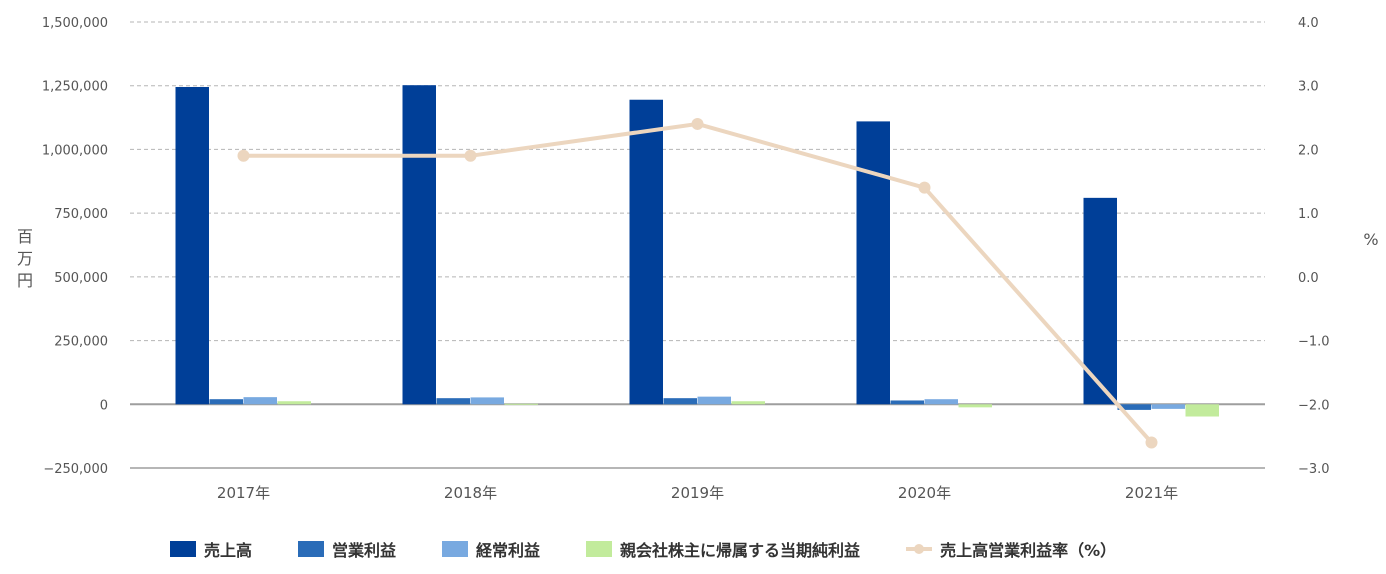 The image size is (1386, 574). What do you see at coordinates (1314, 405) in the screenshot?
I see `right-tick-label: −2.0` at bounding box center [1314, 405].